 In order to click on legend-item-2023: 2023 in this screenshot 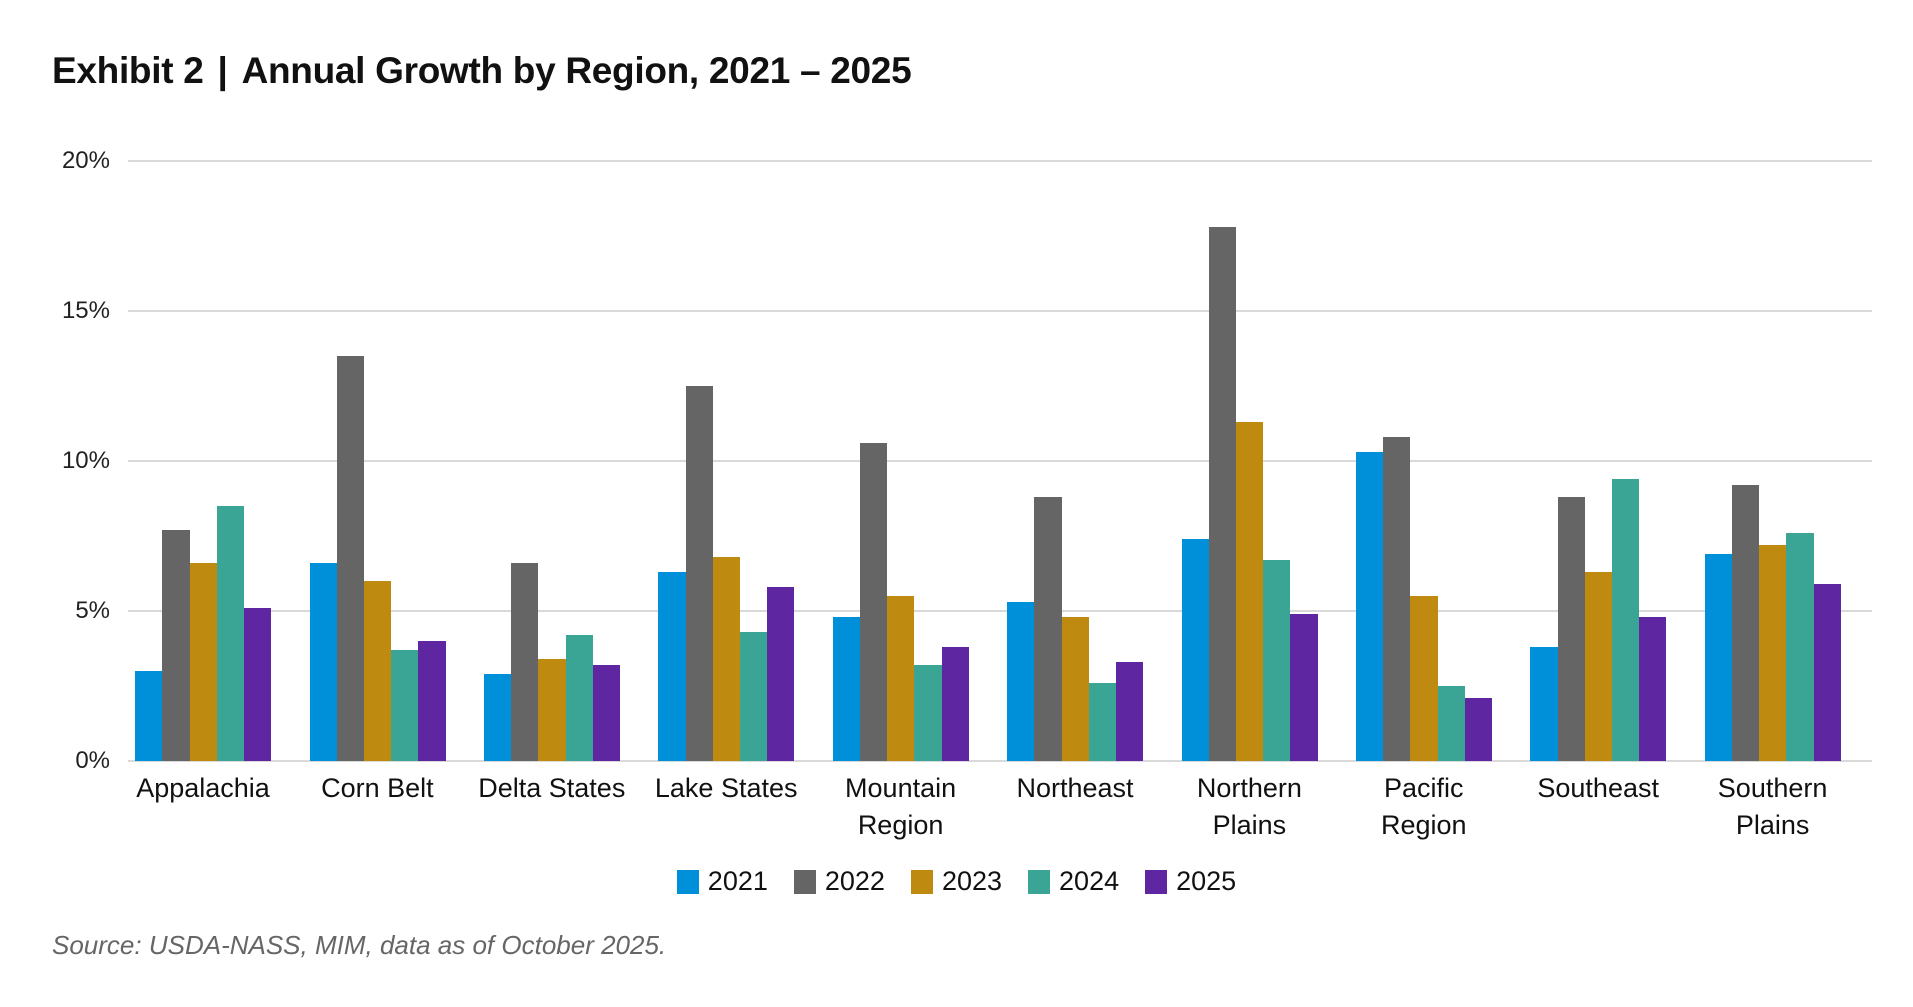, I will do `click(956, 881)`.